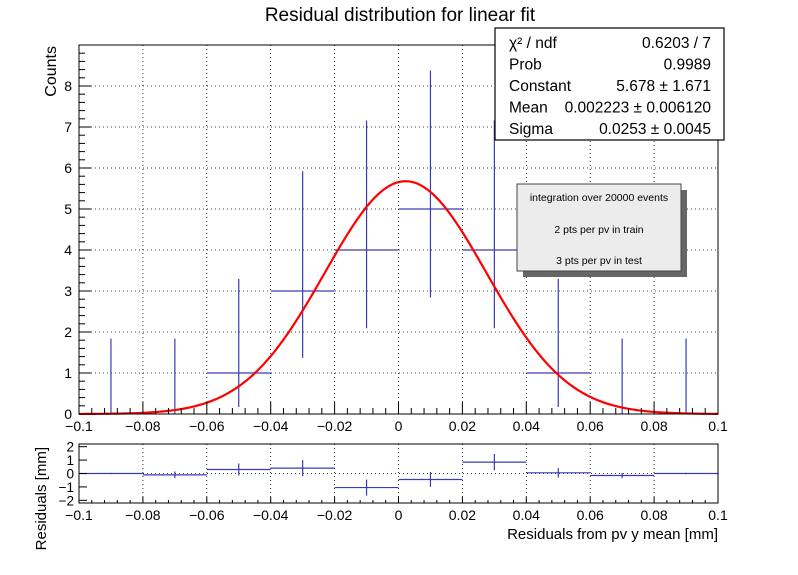  What do you see at coordinates (531, 129) in the screenshot?
I see `stats-label: Sigma` at bounding box center [531, 129].